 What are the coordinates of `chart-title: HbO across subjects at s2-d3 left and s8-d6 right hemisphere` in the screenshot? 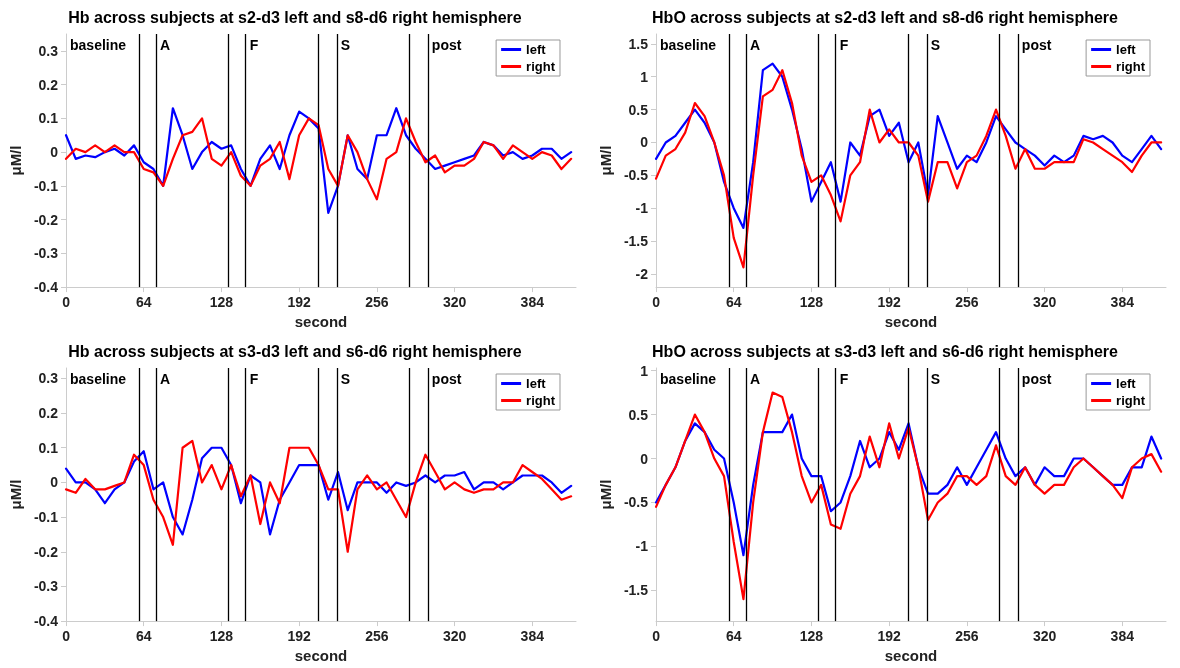 It's located at (885, 17).